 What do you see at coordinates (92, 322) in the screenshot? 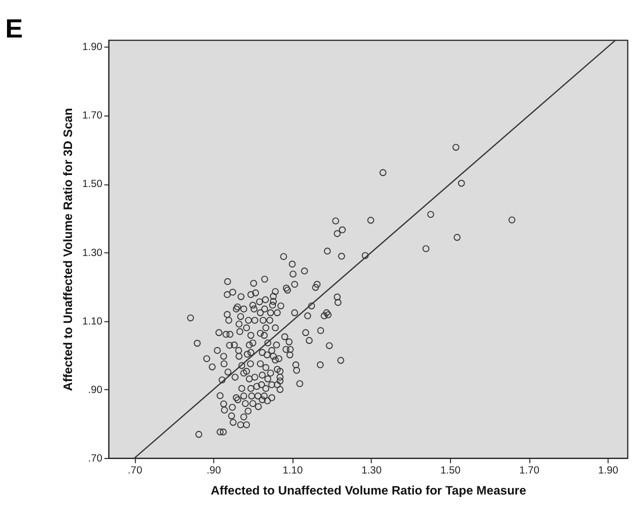
I see `y-tick-label: 1.10` at bounding box center [92, 322].